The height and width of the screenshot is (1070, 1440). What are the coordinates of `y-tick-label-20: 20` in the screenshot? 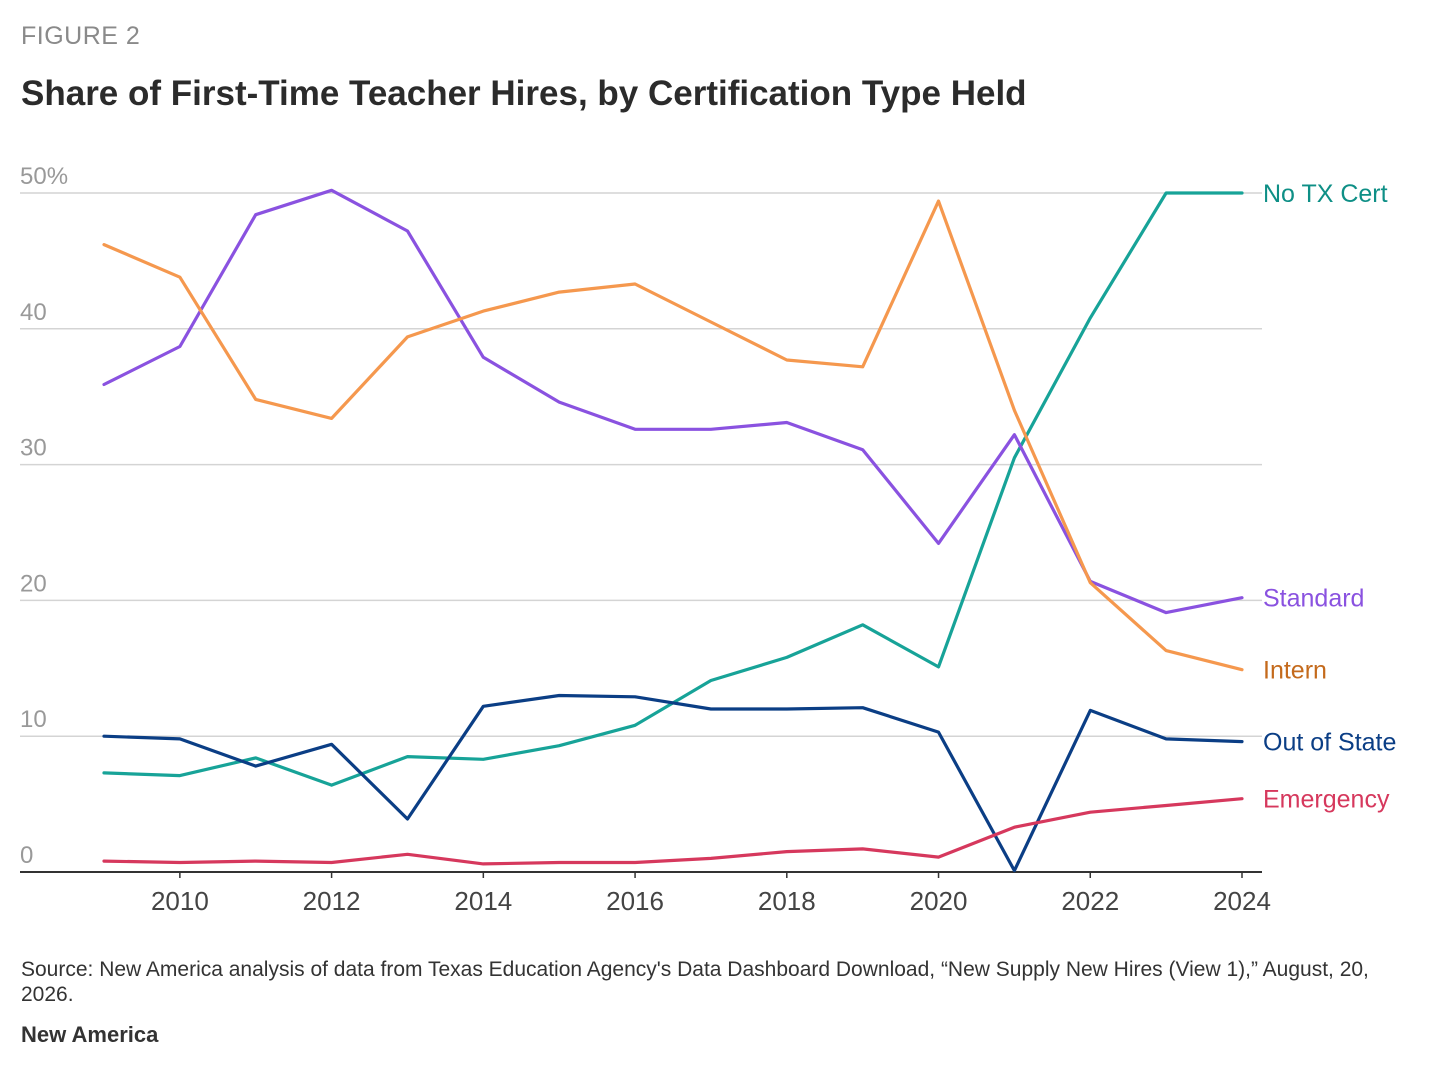 It's located at (33, 583).